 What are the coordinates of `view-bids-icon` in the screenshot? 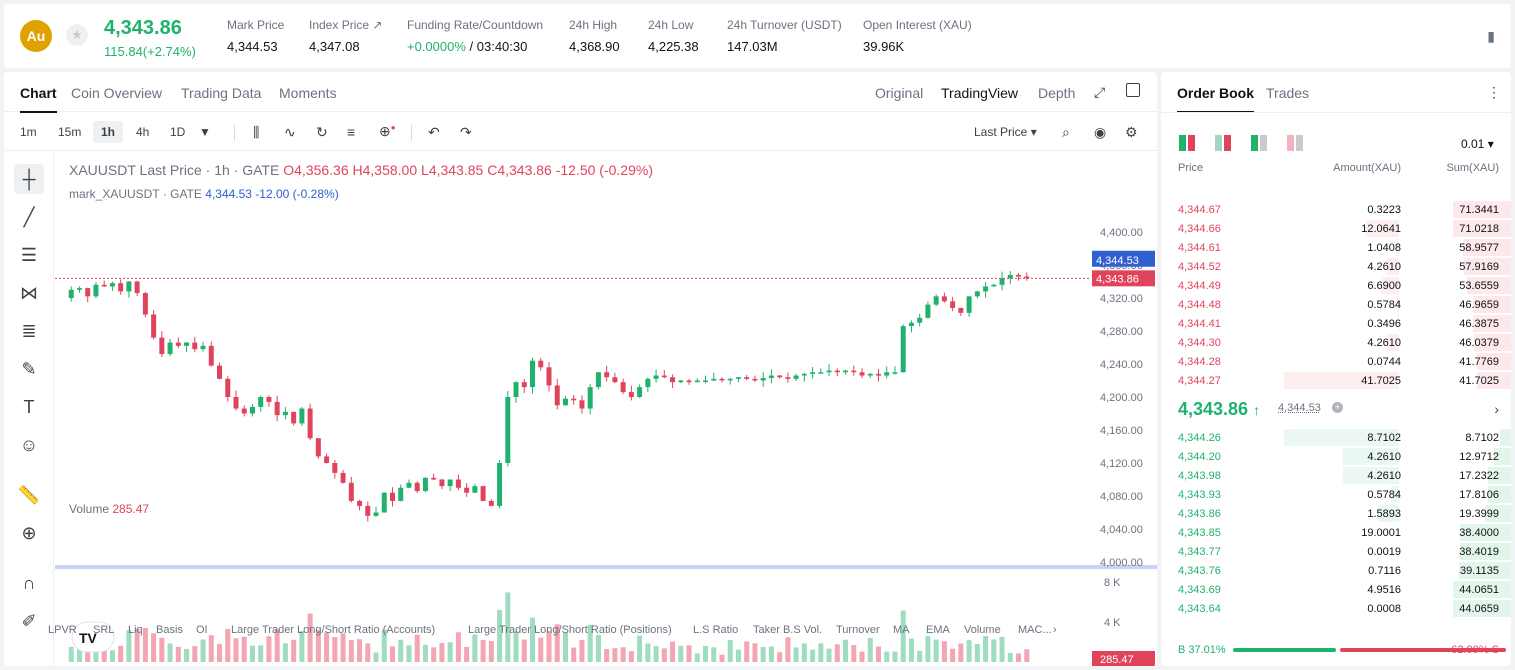 It's located at (1259, 143).